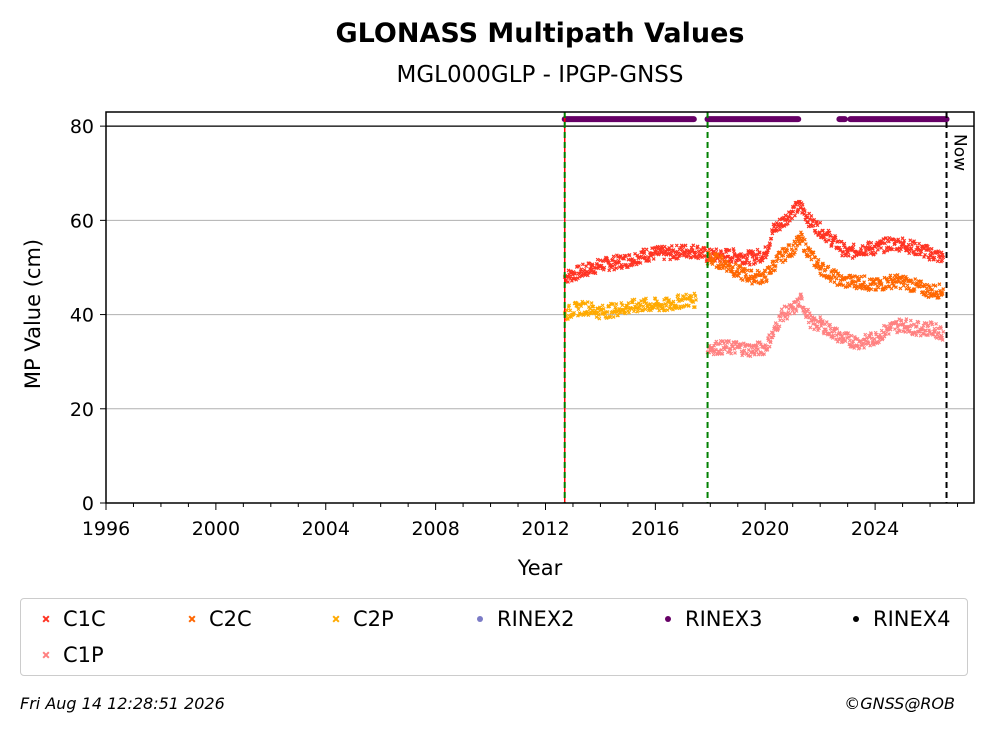  What do you see at coordinates (630, 306) in the screenshot?
I see `series-c2p` at bounding box center [630, 306].